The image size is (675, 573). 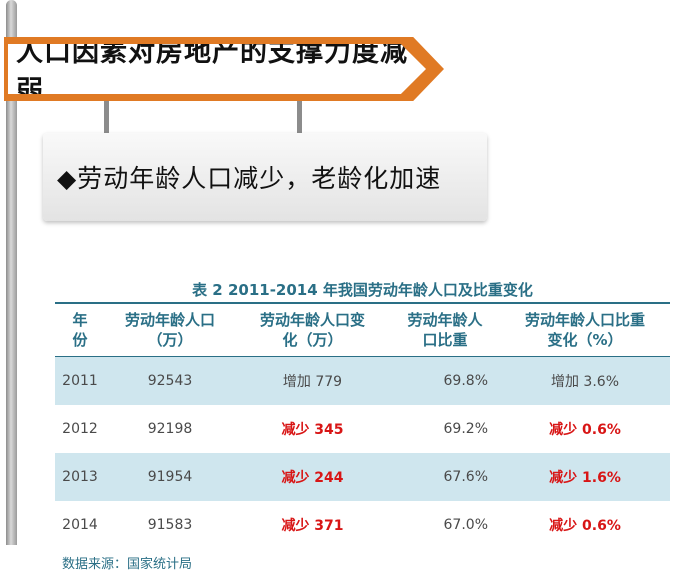 What do you see at coordinates (299, 118) in the screenshot?
I see `connector-peg-right` at bounding box center [299, 118].